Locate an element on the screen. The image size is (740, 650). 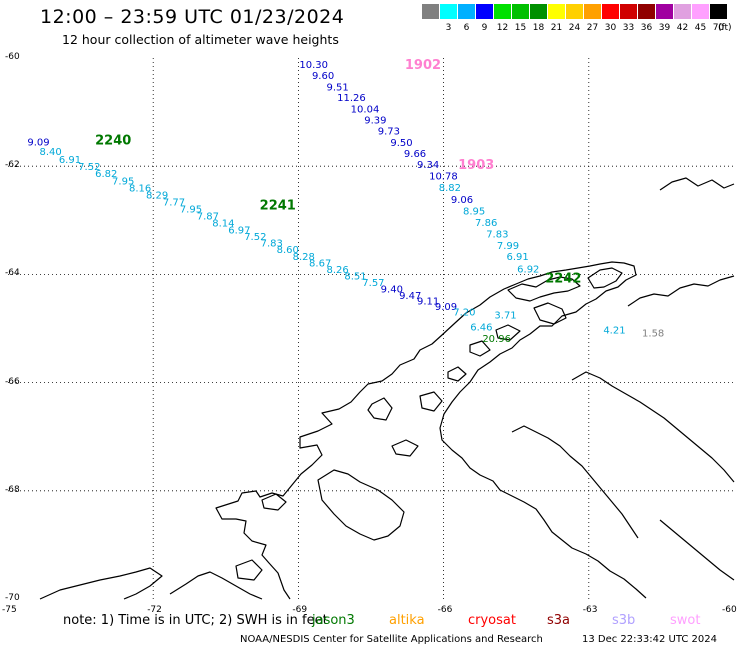
wave-height-value: 9.09 is located at coordinates (446, 307).